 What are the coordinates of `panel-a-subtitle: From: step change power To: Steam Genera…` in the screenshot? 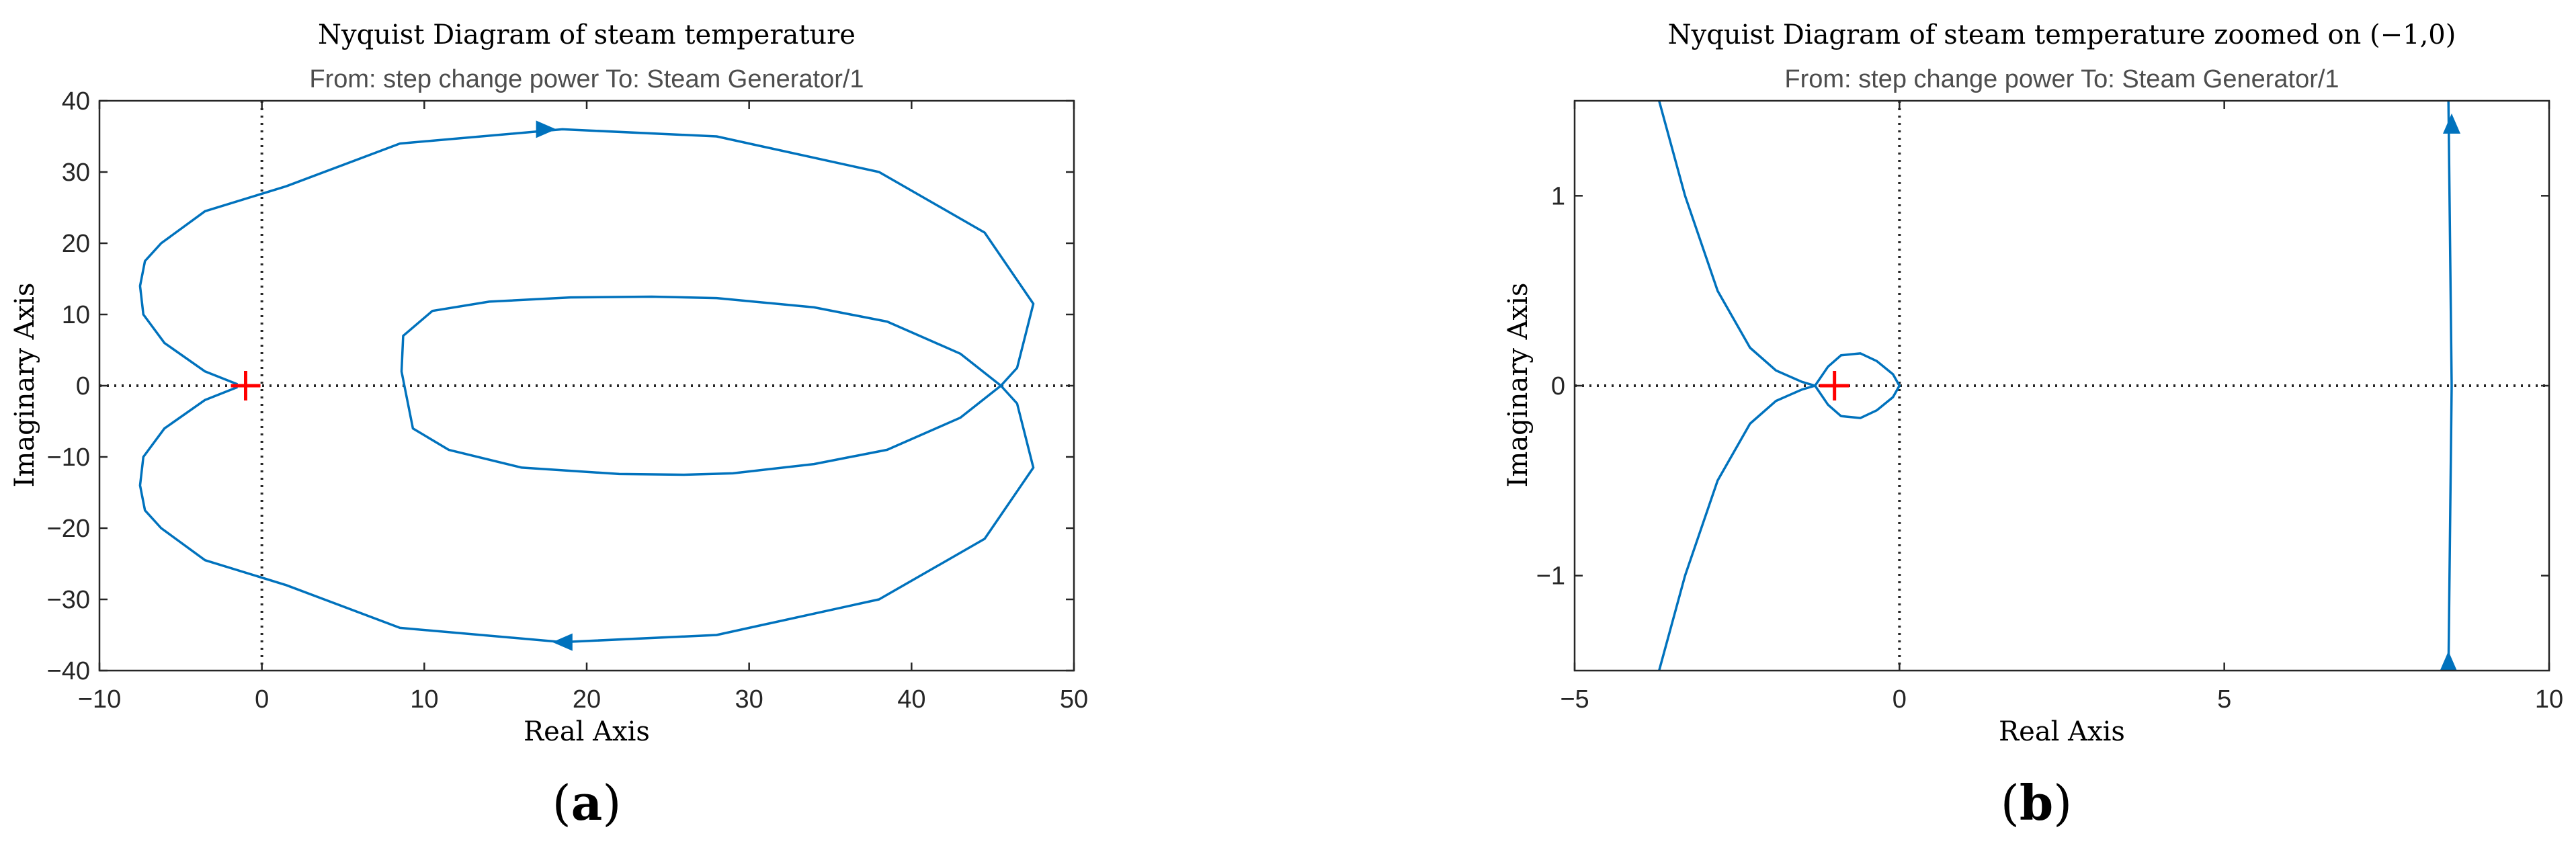 It's located at (586, 79).